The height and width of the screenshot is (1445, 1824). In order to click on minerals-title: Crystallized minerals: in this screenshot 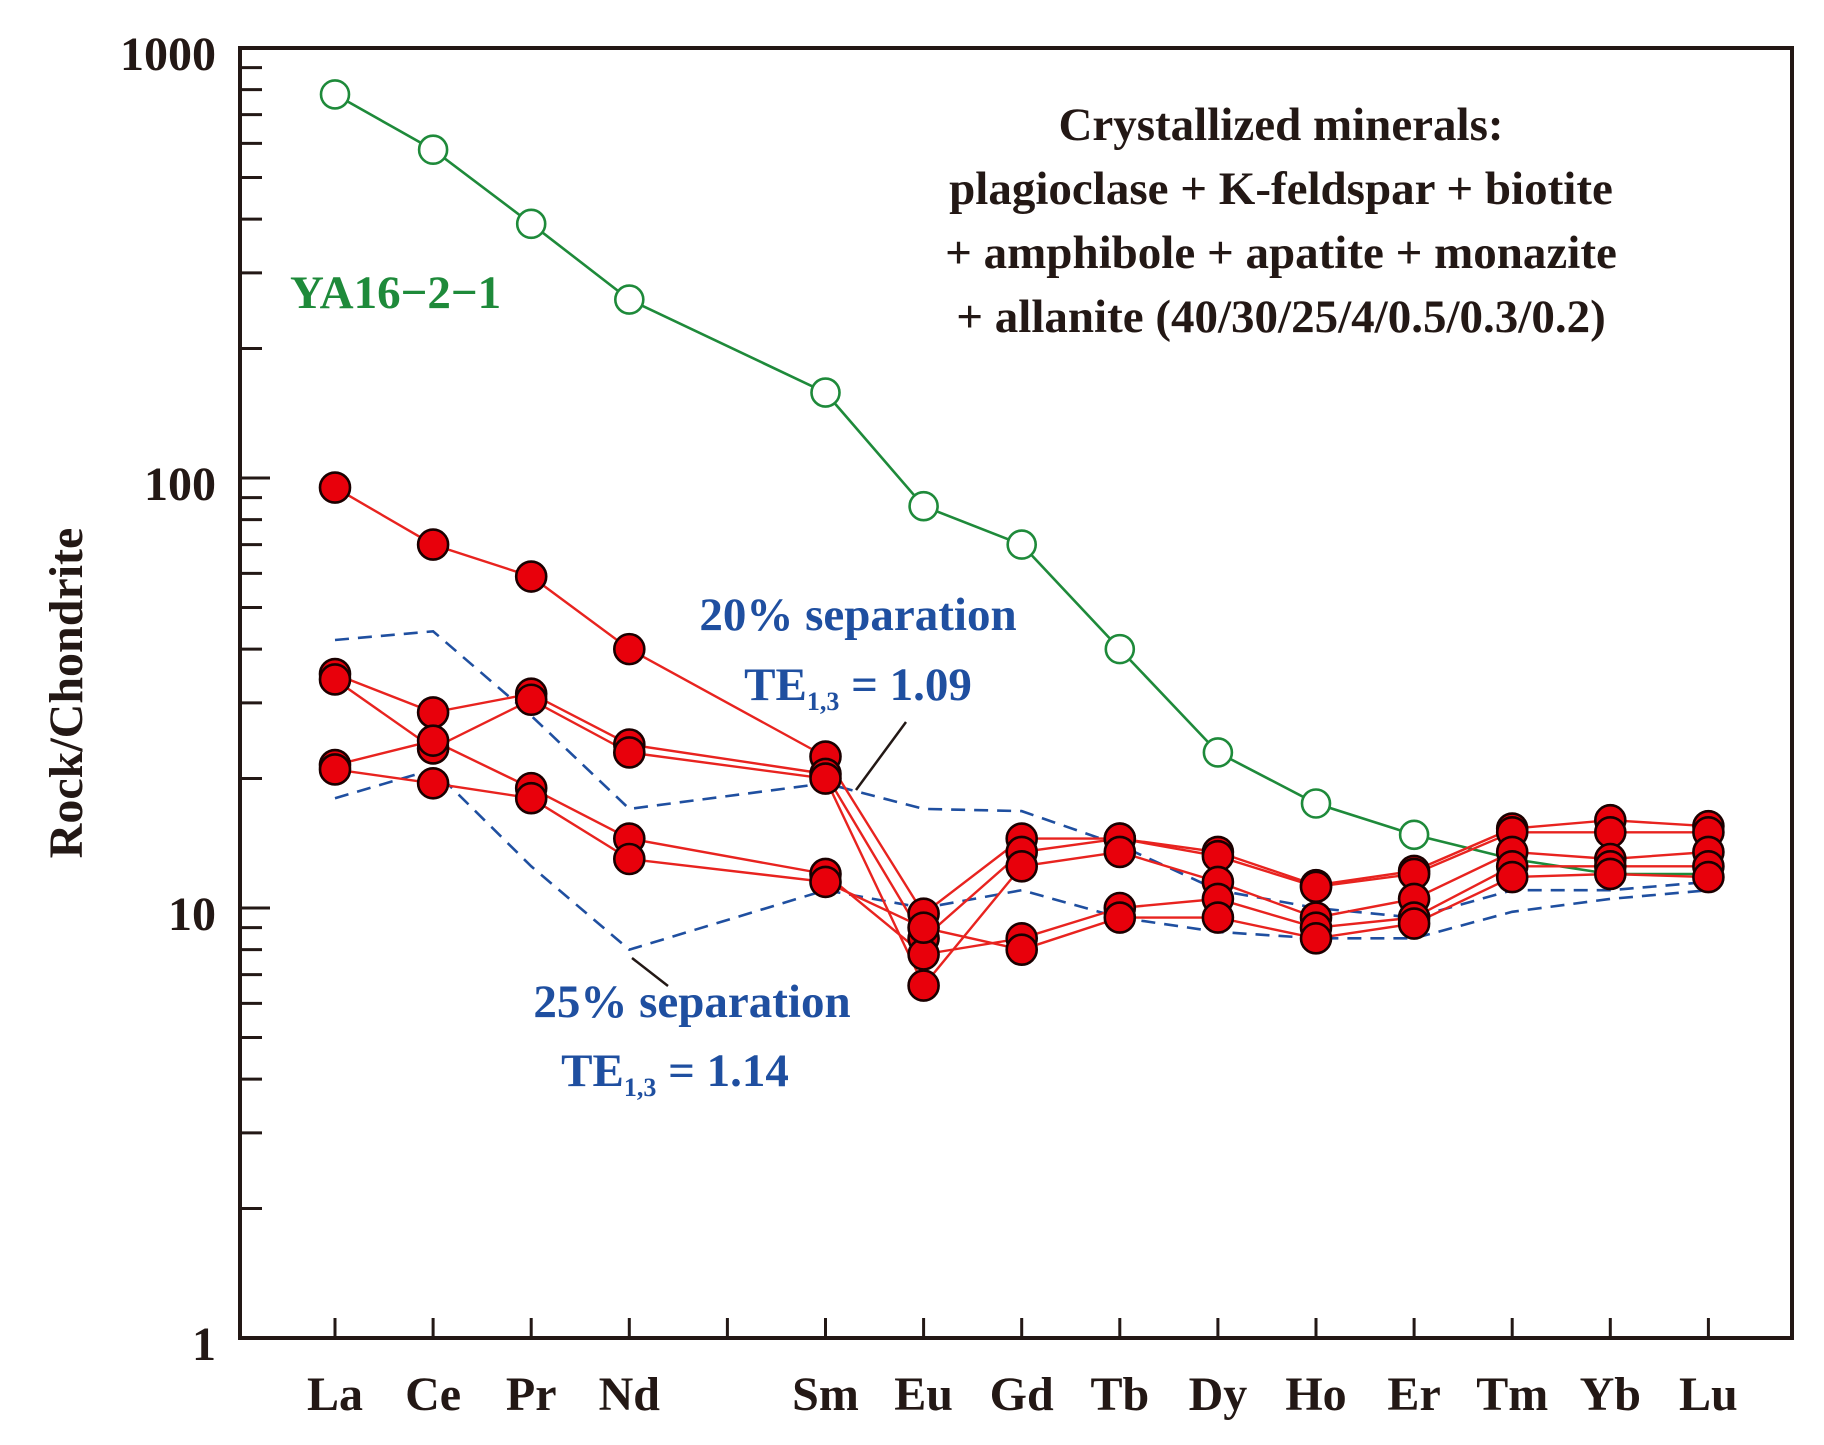, I will do `click(1280, 125)`.